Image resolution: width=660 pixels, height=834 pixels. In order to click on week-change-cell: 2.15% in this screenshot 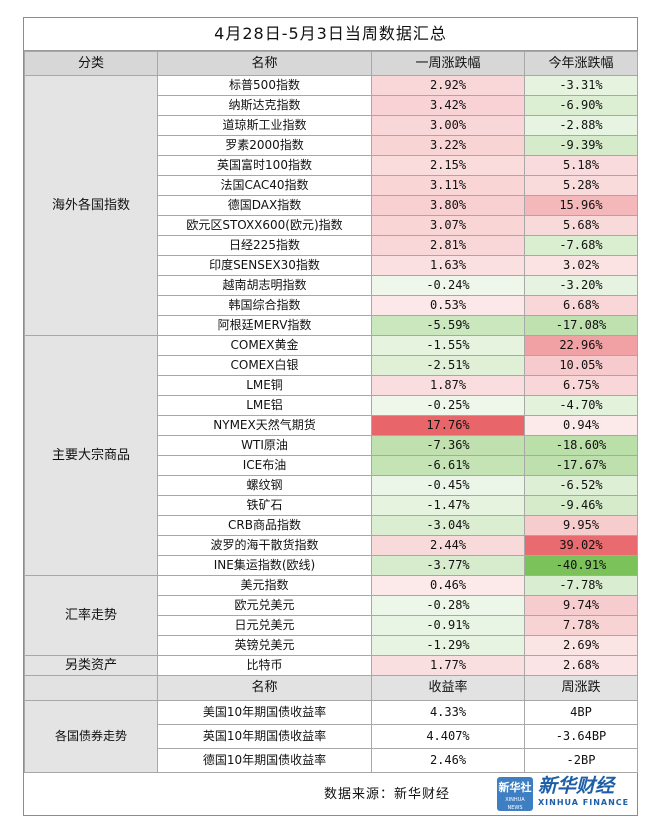, I will do `click(448, 165)`.